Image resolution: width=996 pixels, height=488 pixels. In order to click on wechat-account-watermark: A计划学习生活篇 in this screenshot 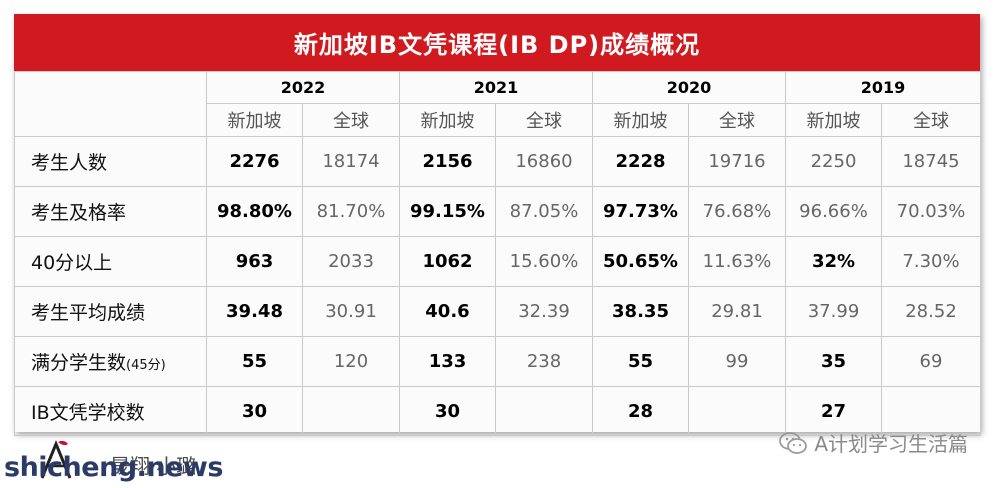, I will do `click(873, 442)`.